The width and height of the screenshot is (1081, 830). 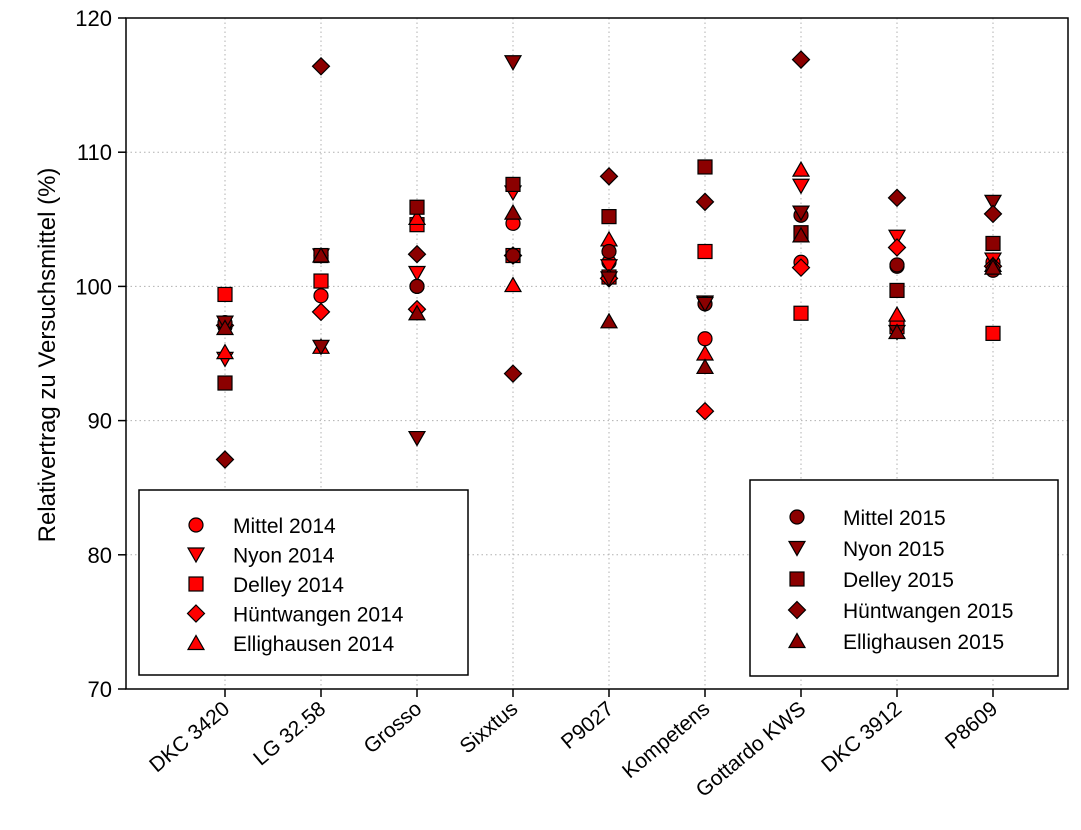 I want to click on x-tick-label: Grosso, so click(x=393, y=727).